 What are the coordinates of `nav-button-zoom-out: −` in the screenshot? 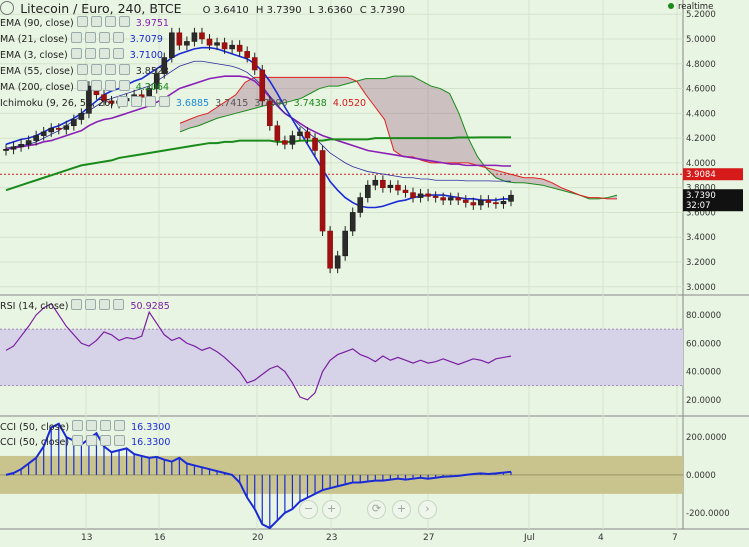 It's located at (308, 509).